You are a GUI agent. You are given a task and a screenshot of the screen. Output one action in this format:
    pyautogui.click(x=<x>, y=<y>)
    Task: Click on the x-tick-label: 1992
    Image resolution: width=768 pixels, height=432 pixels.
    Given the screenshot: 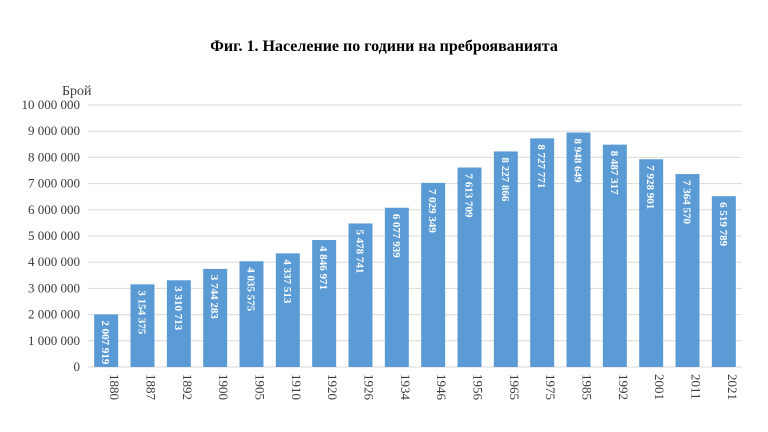 What is the action you would take?
    pyautogui.click(x=623, y=387)
    